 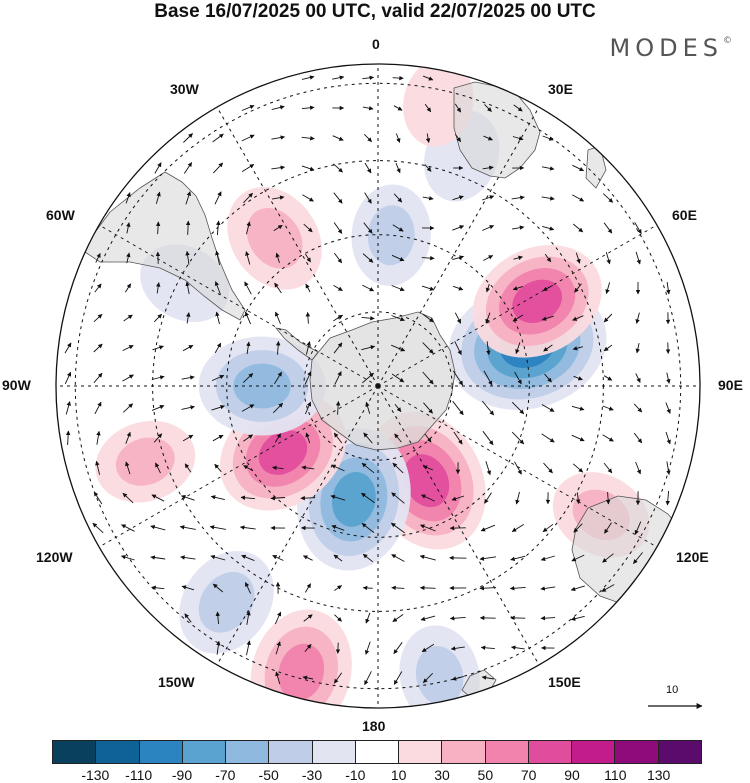 What do you see at coordinates (274, 238) in the screenshot?
I see `anomaly-contour` at bounding box center [274, 238].